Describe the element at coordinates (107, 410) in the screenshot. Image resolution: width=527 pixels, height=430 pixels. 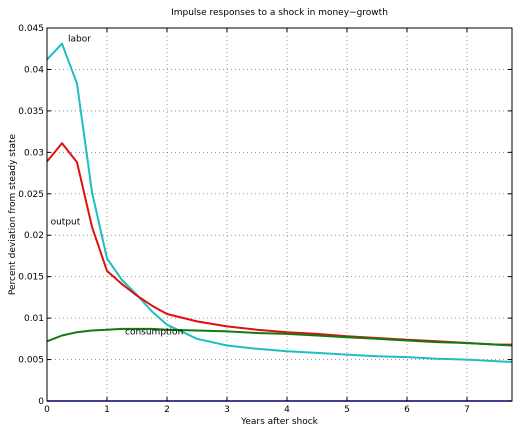
I see `x-tick-label: 1` at that location.